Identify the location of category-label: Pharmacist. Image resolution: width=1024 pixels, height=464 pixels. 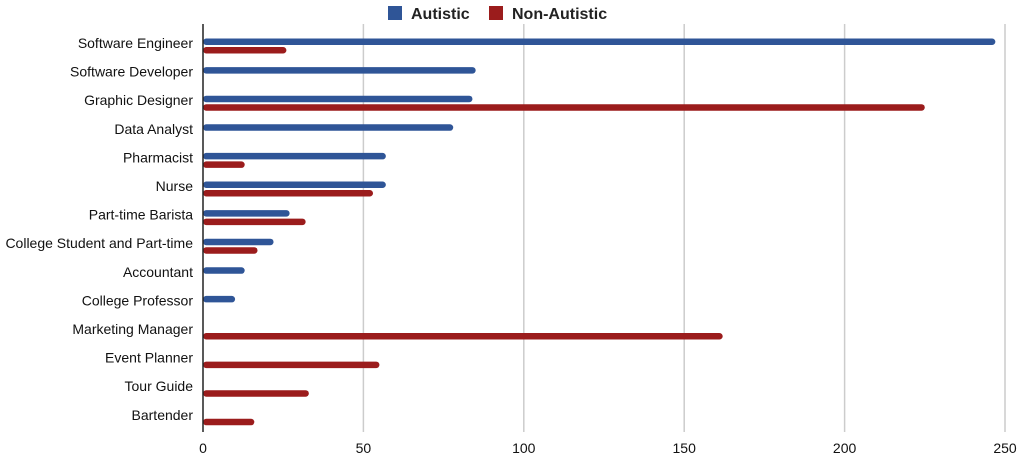
(158, 157).